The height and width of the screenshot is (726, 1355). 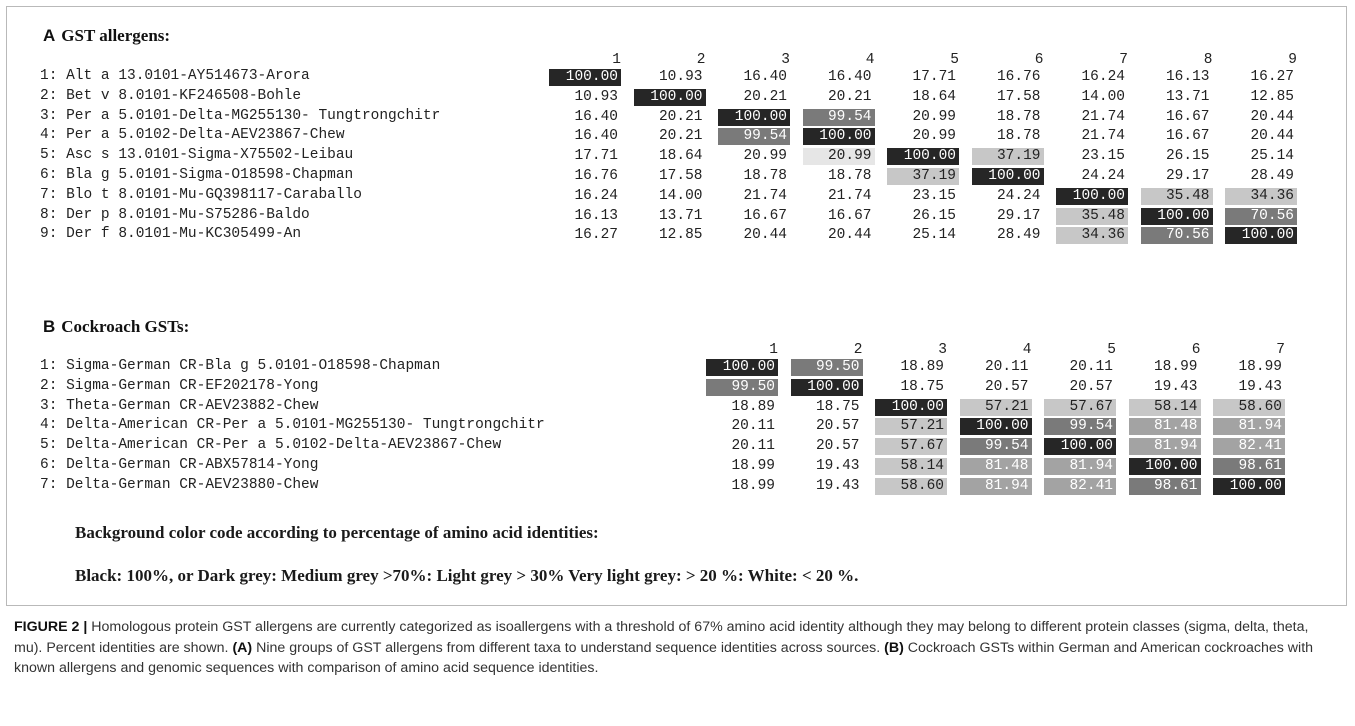 I want to click on identity-cell: 16.67, so click(x=1187, y=116).